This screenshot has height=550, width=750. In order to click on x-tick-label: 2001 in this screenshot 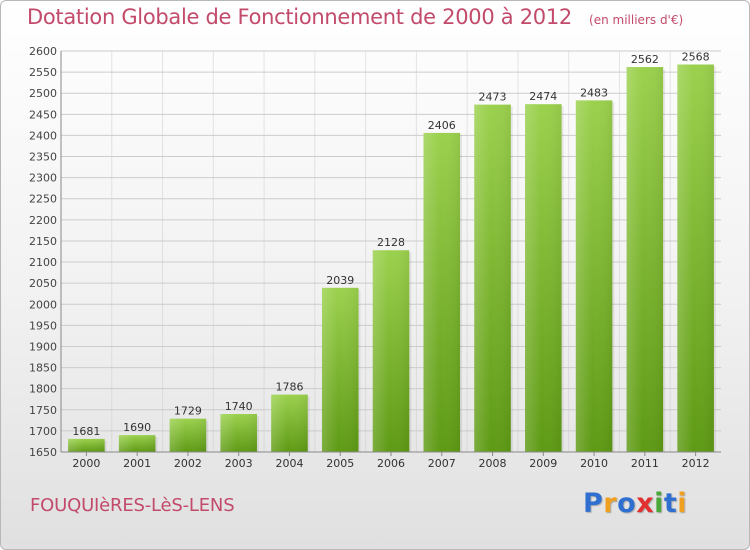, I will do `click(137, 463)`.